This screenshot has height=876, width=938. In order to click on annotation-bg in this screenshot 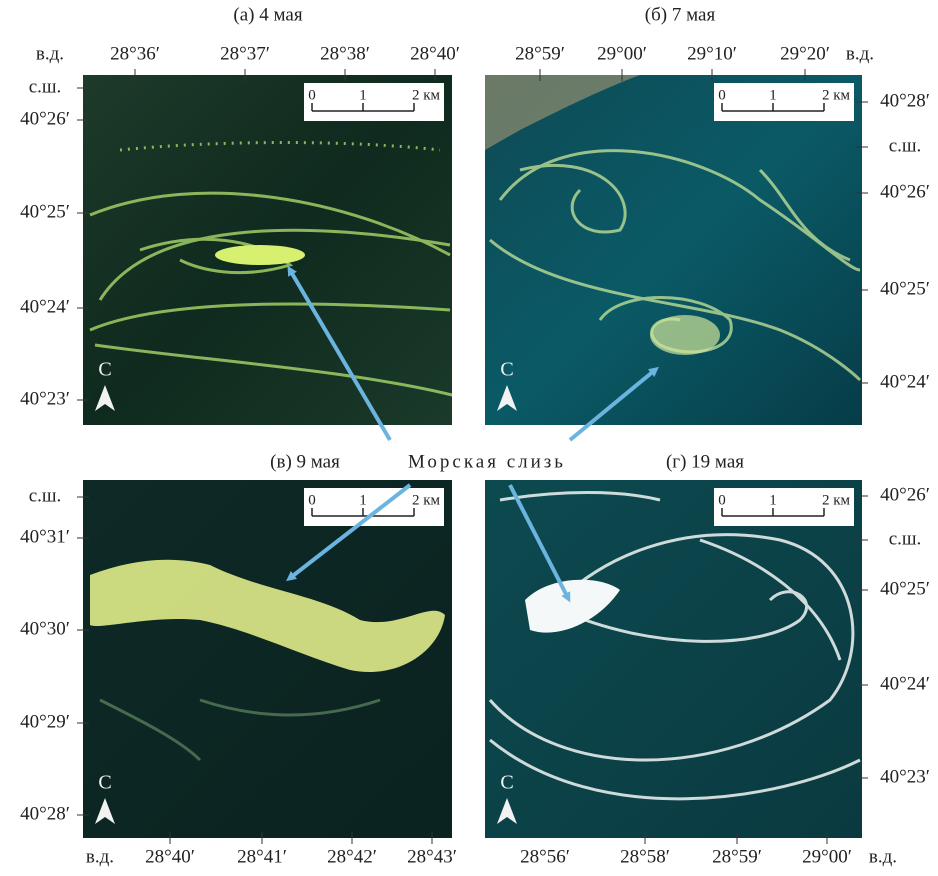, I will do `click(487, 462)`.